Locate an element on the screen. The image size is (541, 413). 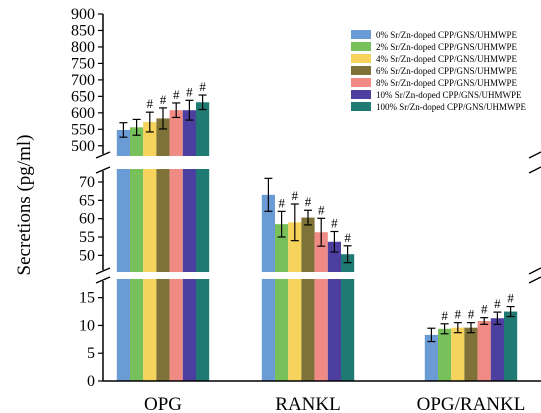
y-tick-label: 60 is located at coordinates (87, 219).